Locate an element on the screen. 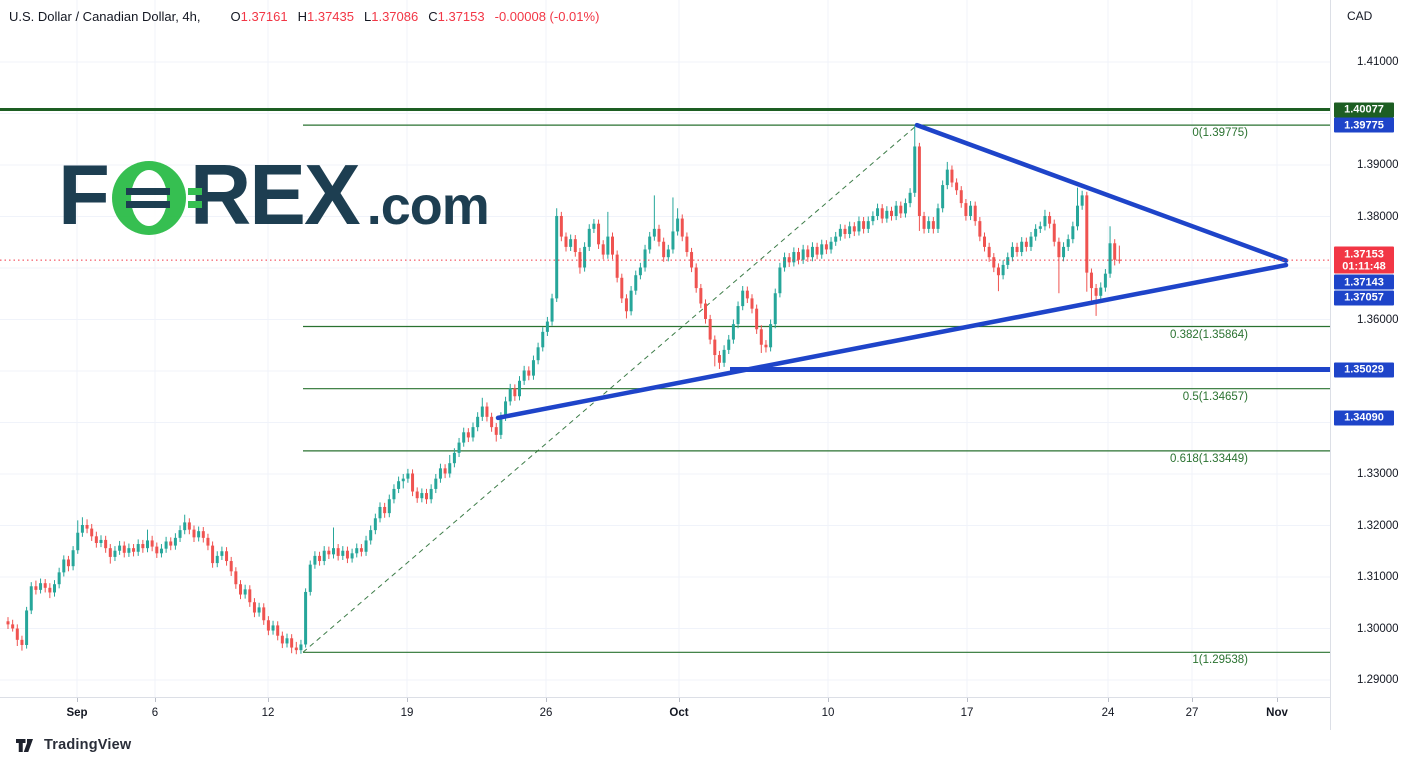 This screenshot has height=762, width=1408. price-tick-label: 1.33000 is located at coordinates (1378, 474).